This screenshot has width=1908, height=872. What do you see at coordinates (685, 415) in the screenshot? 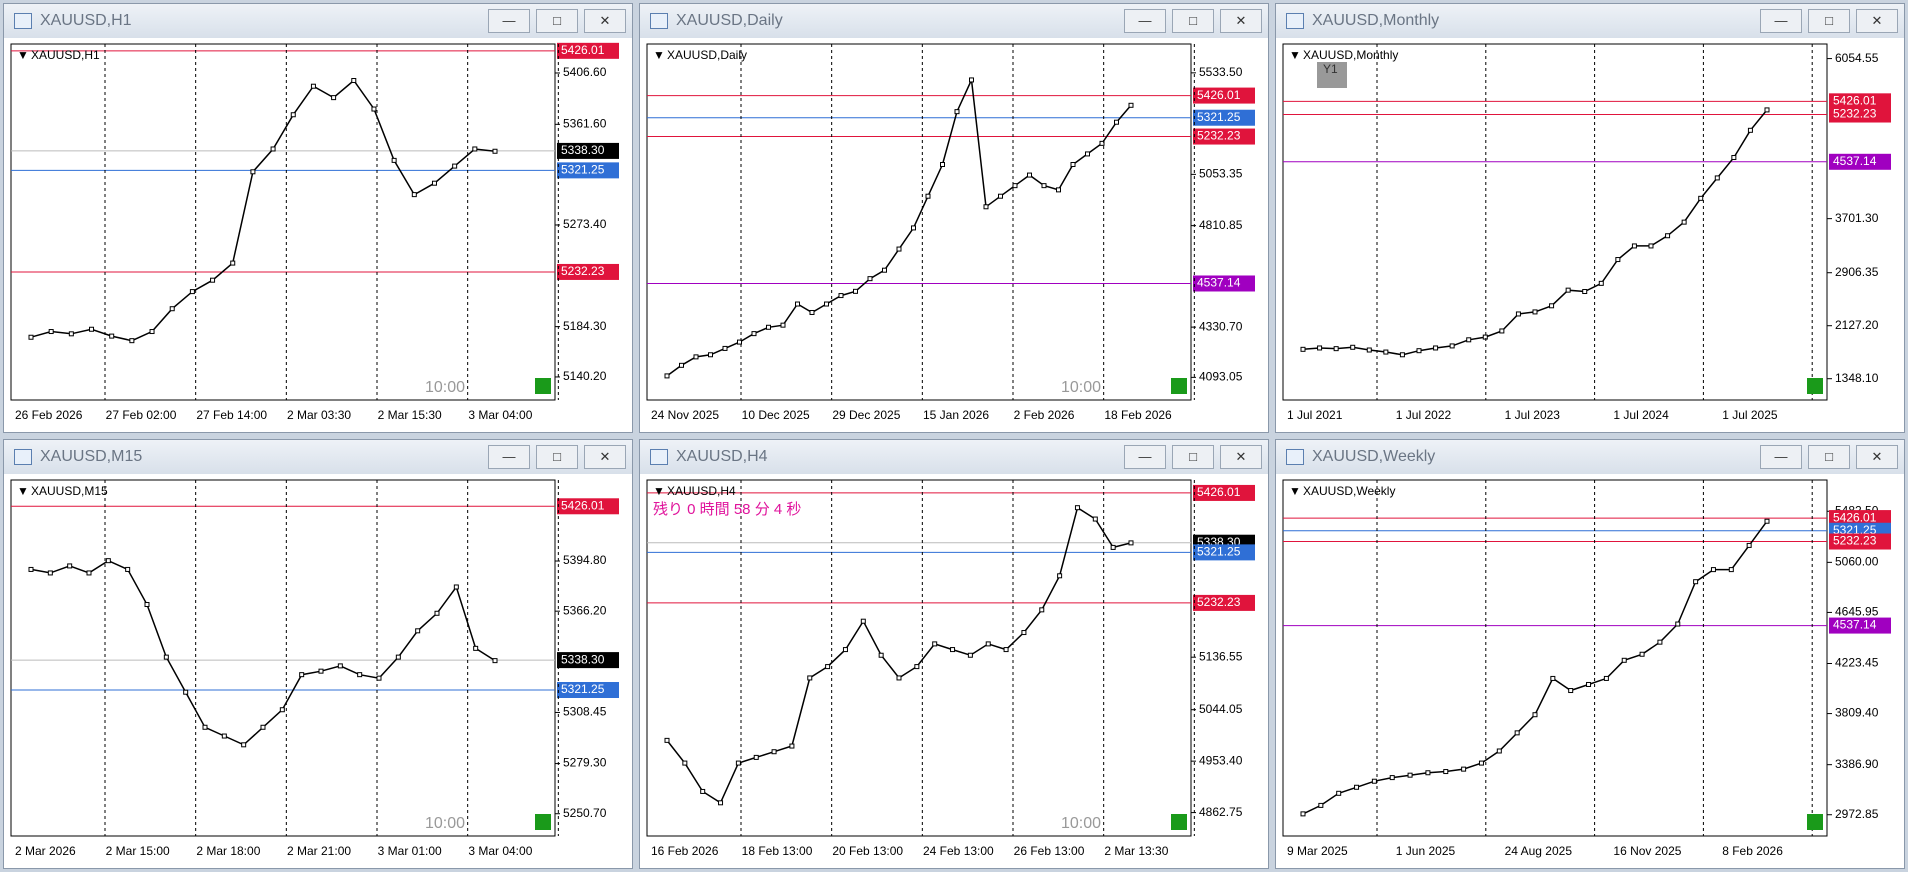
I see `x-tick-label: 24 Nov 2025` at bounding box center [685, 415].